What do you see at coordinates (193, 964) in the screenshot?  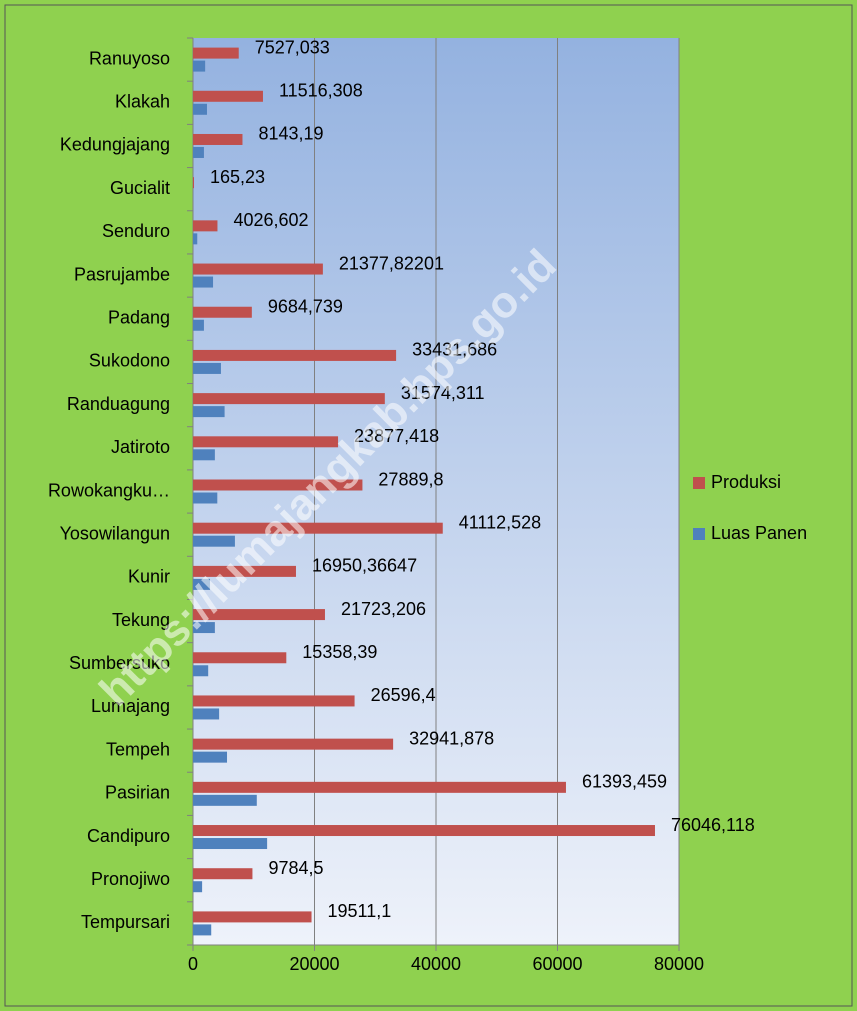 I see `x-tick-label: 0` at bounding box center [193, 964].